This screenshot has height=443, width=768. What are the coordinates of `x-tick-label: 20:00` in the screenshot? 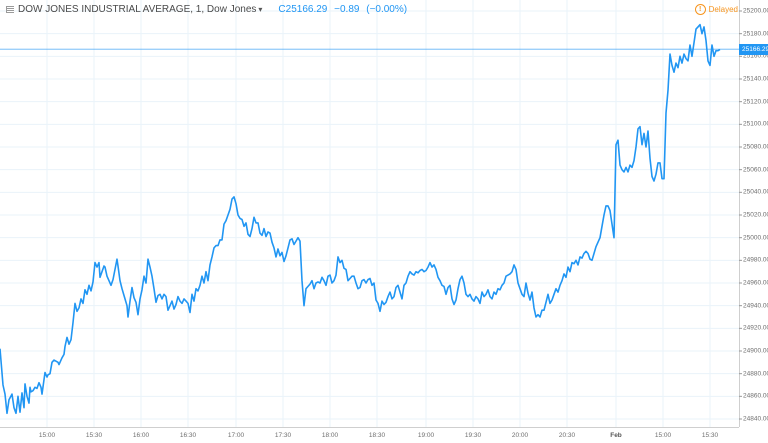 It's located at (520, 435).